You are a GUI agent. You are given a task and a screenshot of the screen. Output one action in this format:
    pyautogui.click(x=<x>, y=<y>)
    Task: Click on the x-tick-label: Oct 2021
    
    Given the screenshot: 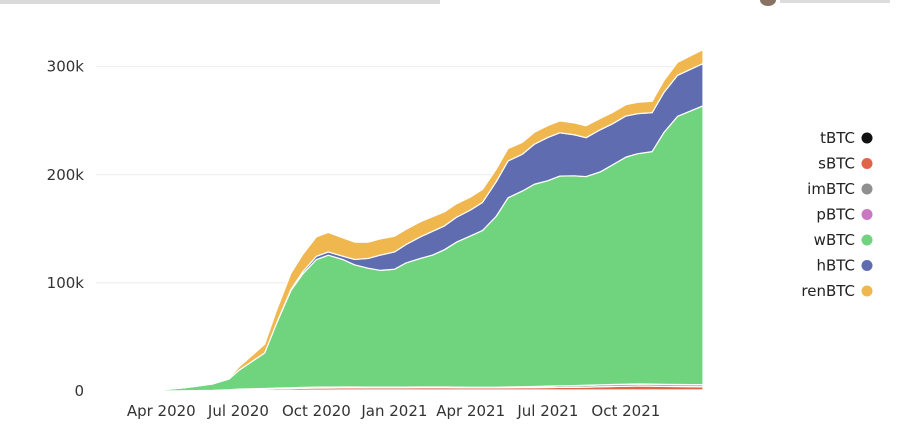 What is the action you would take?
    pyautogui.click(x=625, y=411)
    